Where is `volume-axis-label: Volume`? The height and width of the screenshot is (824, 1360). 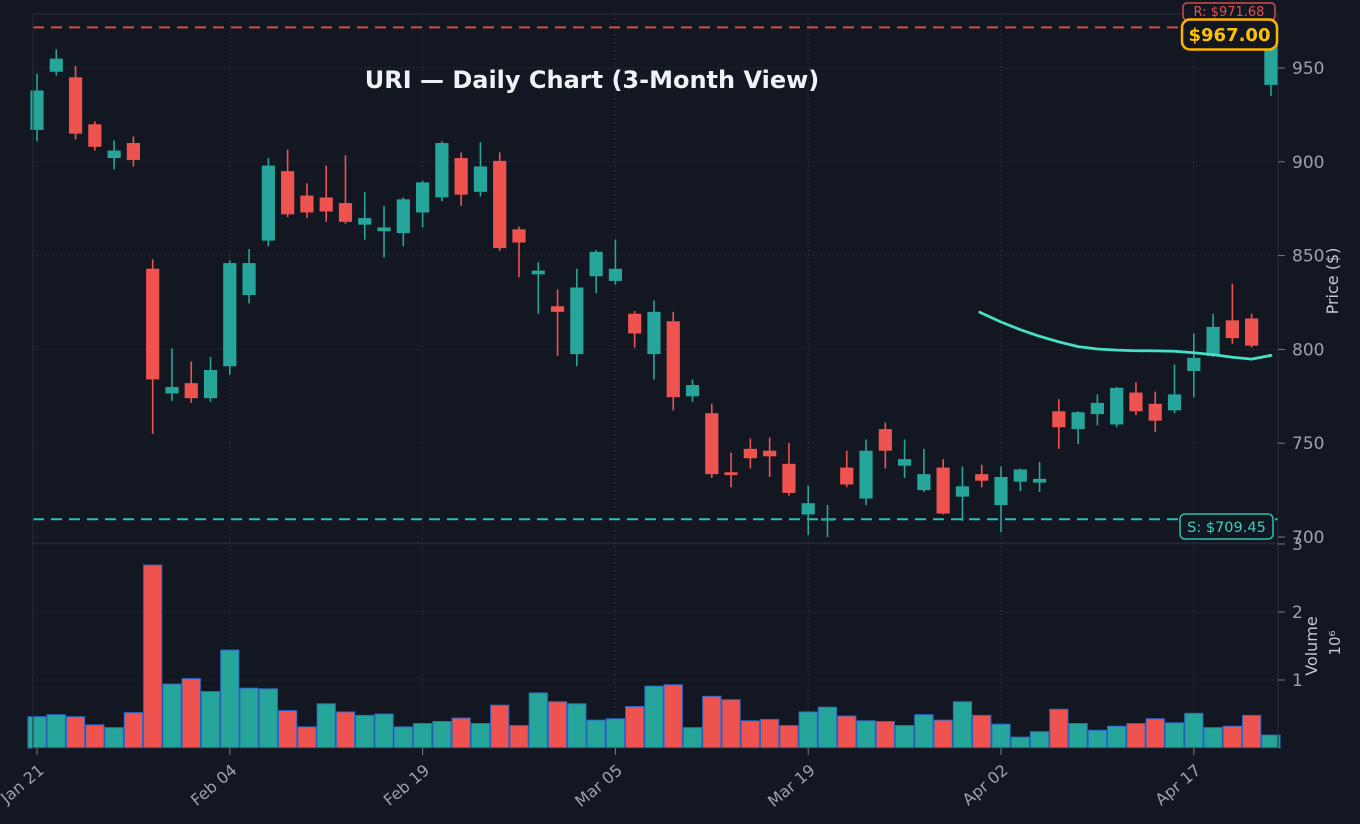
volume-axis-label: Volume is located at coordinates (1311, 646).